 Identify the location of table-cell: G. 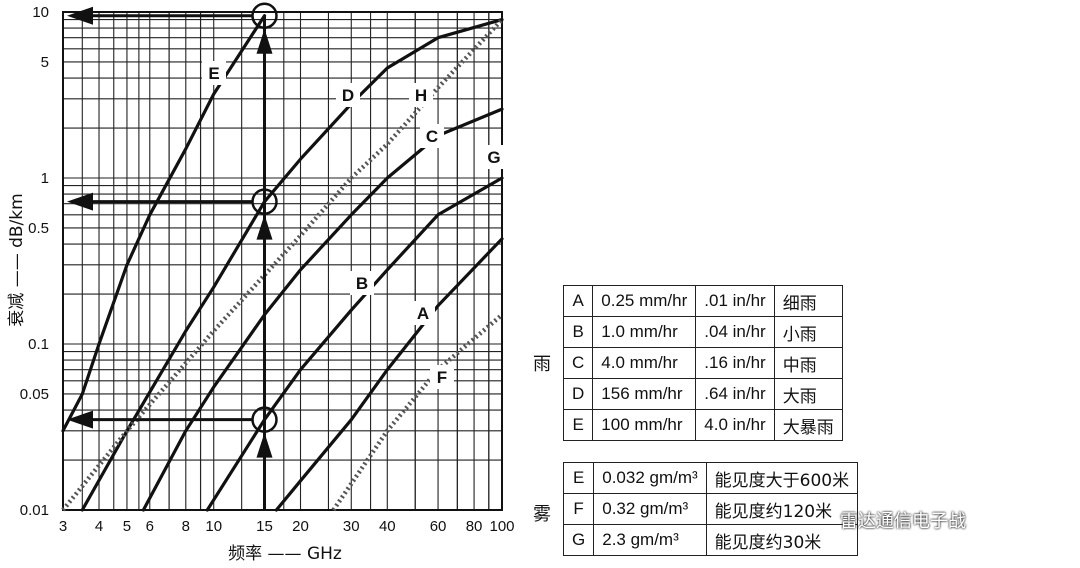
(578, 540).